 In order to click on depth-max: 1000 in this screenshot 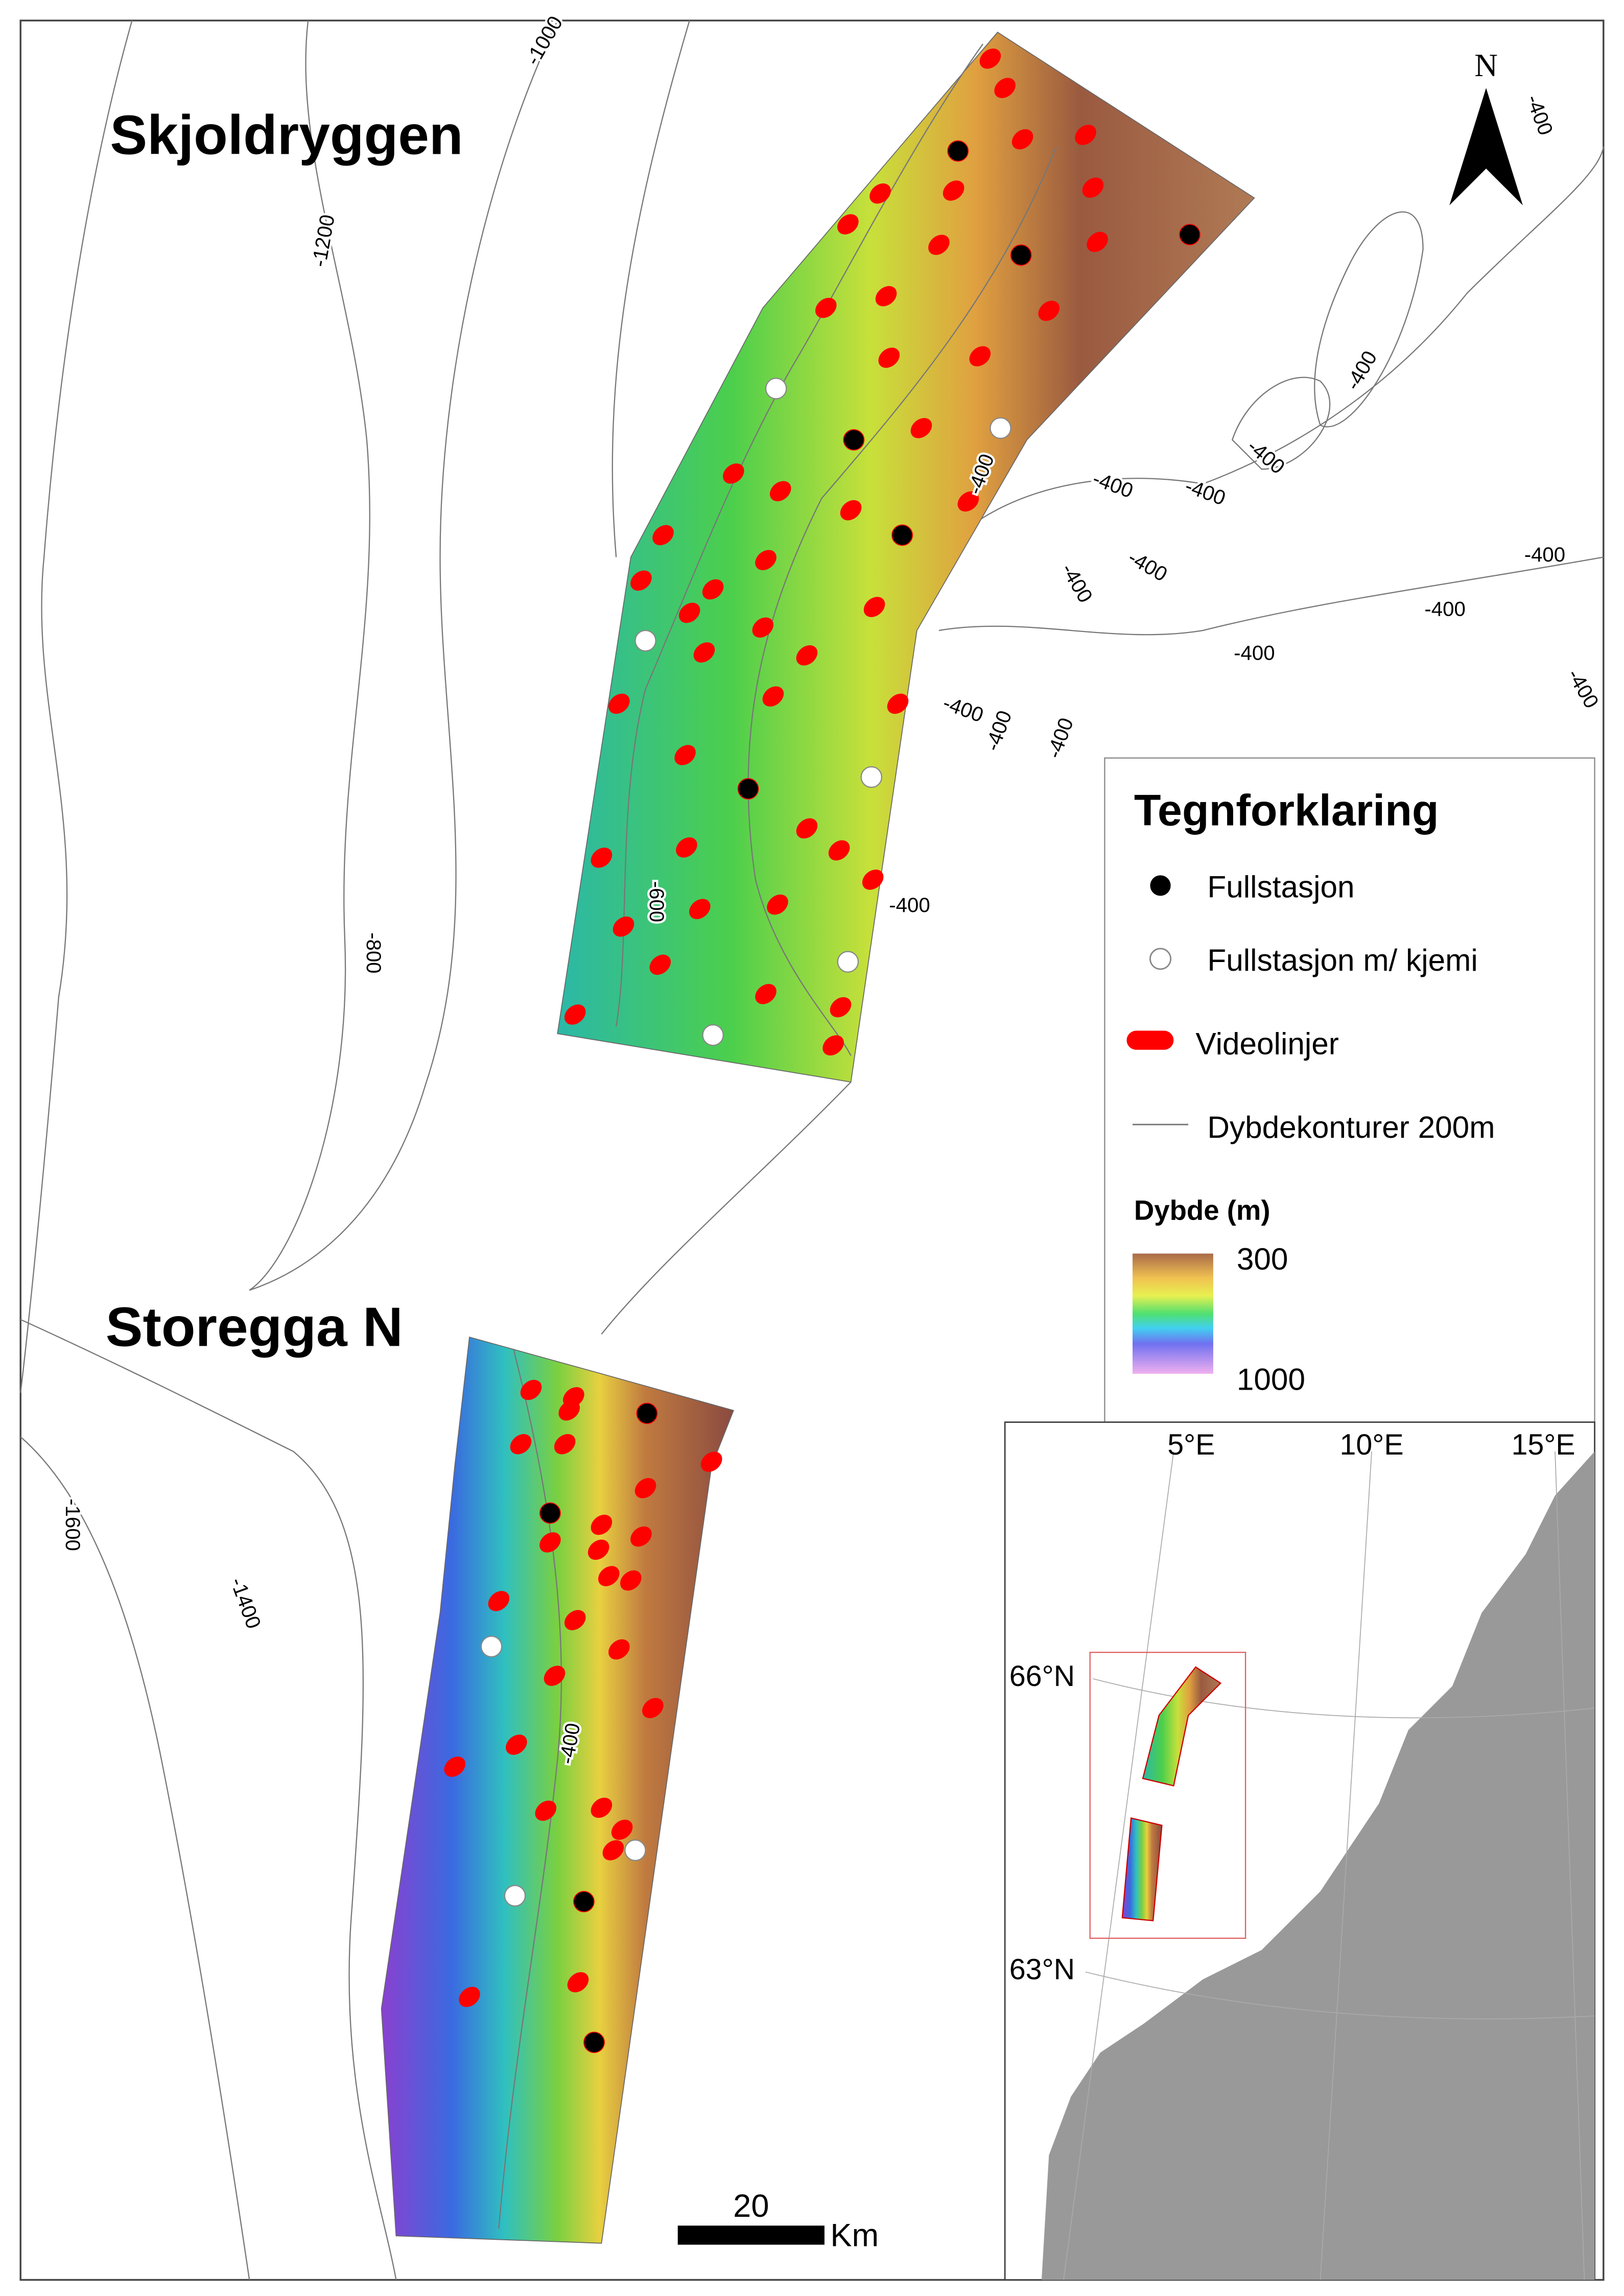, I will do `click(1271, 1379)`.